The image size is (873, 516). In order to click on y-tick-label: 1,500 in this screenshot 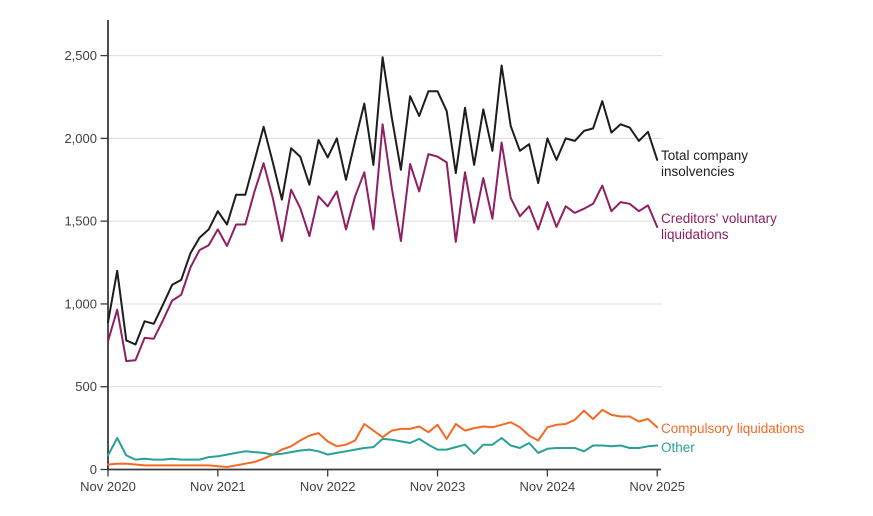, I will do `click(80, 221)`.